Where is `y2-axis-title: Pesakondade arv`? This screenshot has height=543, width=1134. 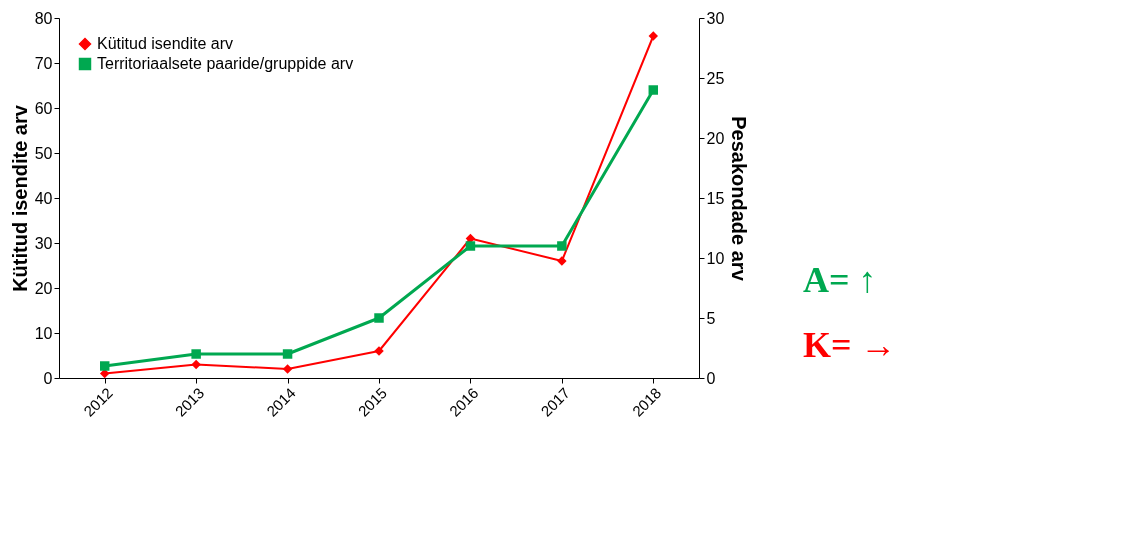 y2-axis-title: Pesakondade arv is located at coordinates (739, 199).